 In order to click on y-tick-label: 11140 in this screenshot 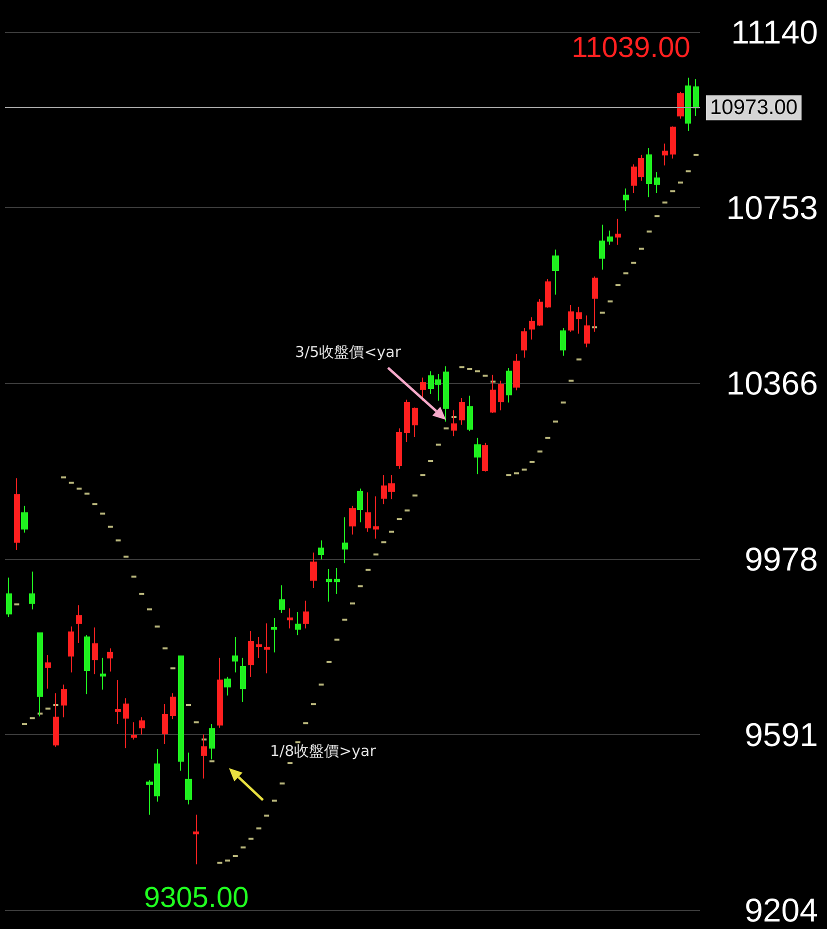, I will do `click(774, 32)`.